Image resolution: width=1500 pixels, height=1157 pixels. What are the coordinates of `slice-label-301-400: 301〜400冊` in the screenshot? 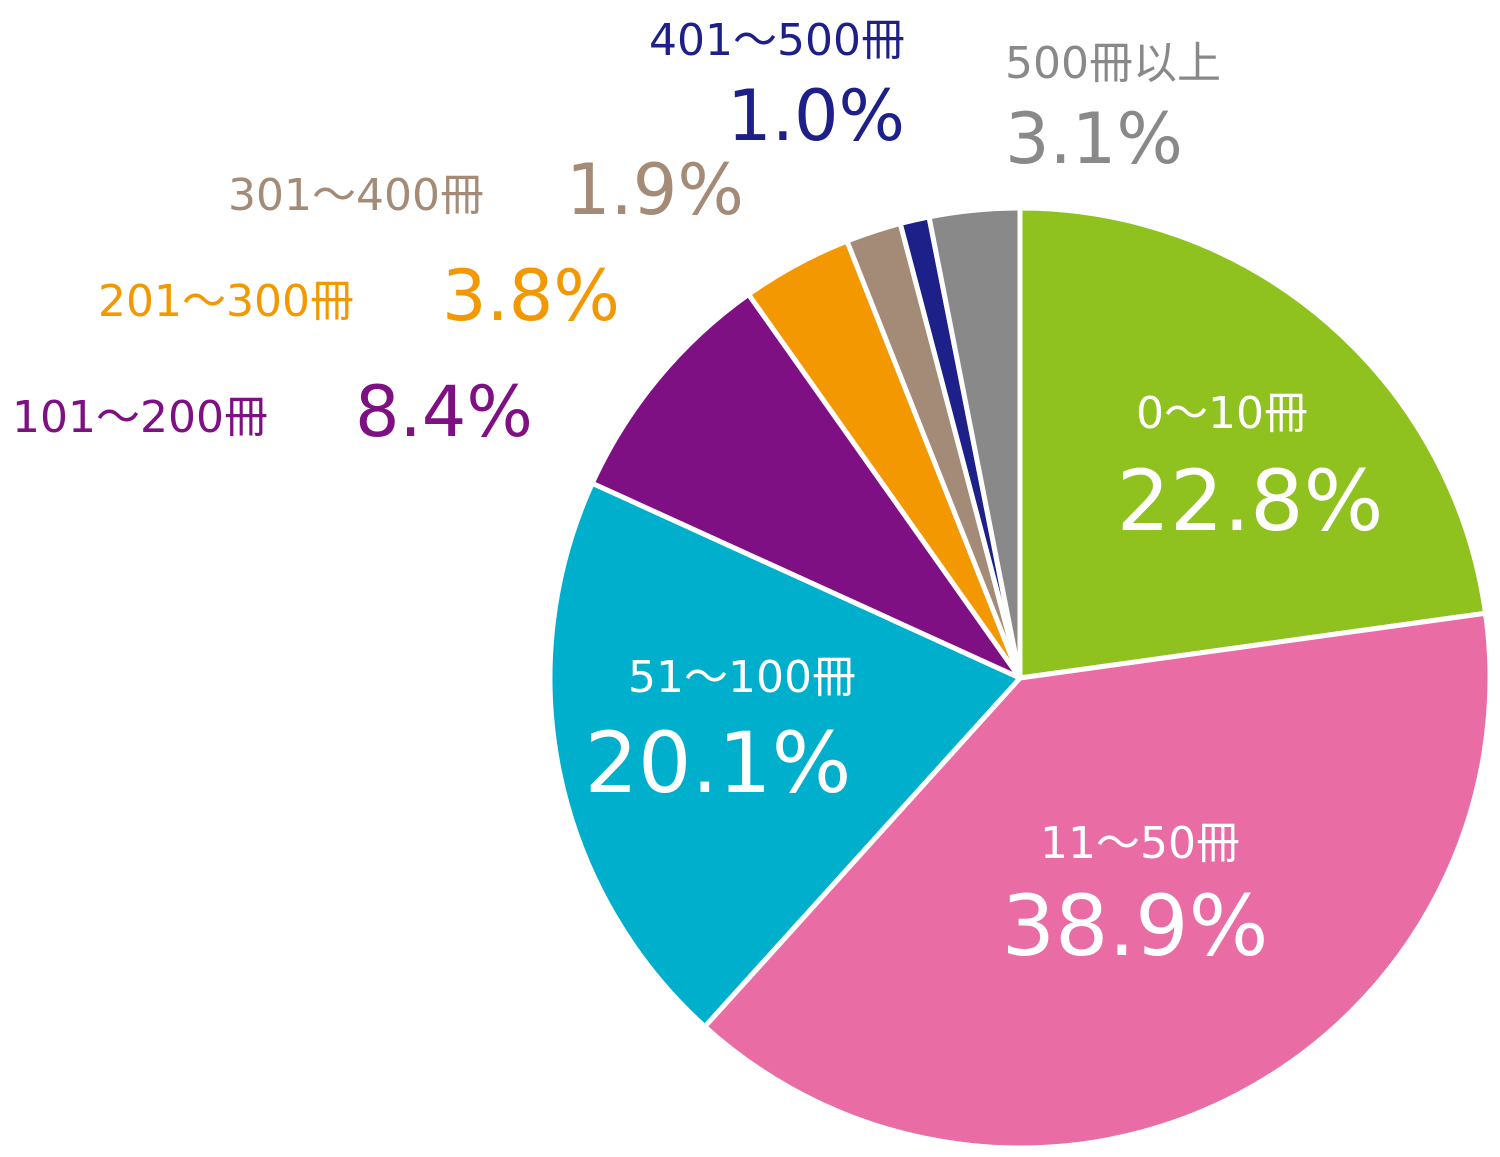 It's located at (356, 195).